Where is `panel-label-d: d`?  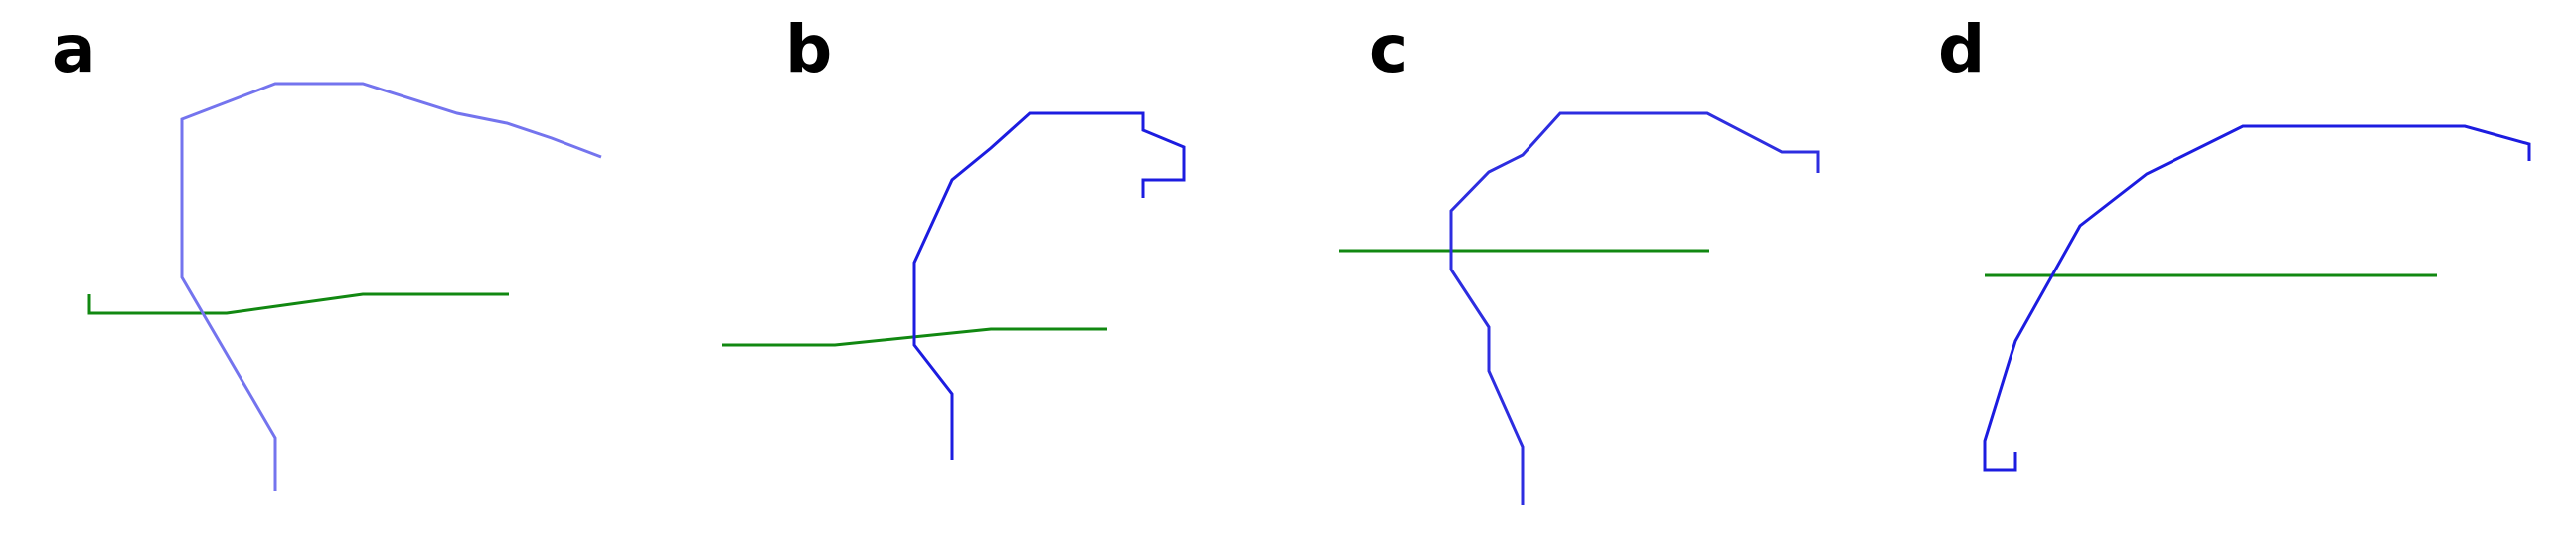 panel-label-d: d is located at coordinates (1961, 49).